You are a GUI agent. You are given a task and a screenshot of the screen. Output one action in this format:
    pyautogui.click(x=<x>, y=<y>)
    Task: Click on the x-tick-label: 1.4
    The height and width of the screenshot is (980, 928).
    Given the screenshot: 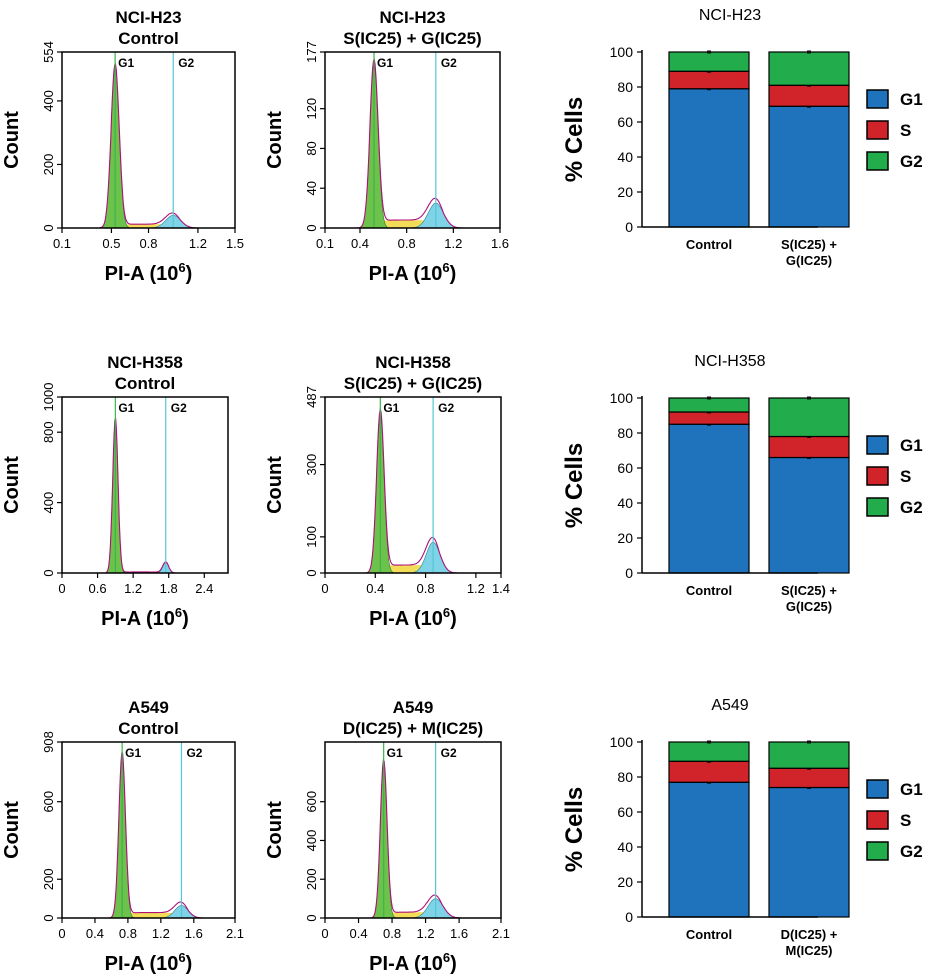 What is the action you would take?
    pyautogui.click(x=501, y=588)
    